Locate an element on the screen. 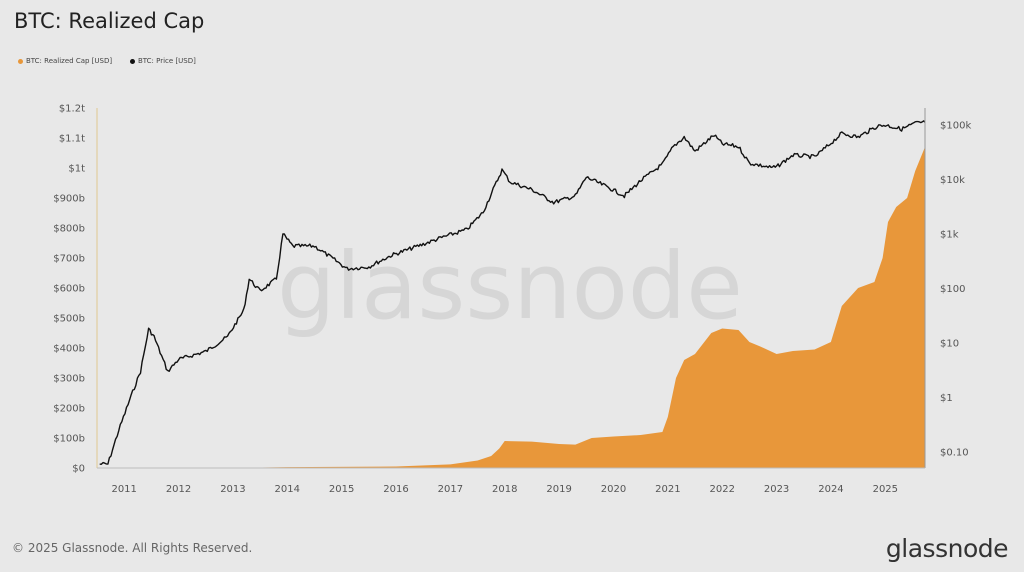 Image resolution: width=1024 pixels, height=572 pixels. legend-item-price: BTC: Price [USD] is located at coordinates (163, 61).